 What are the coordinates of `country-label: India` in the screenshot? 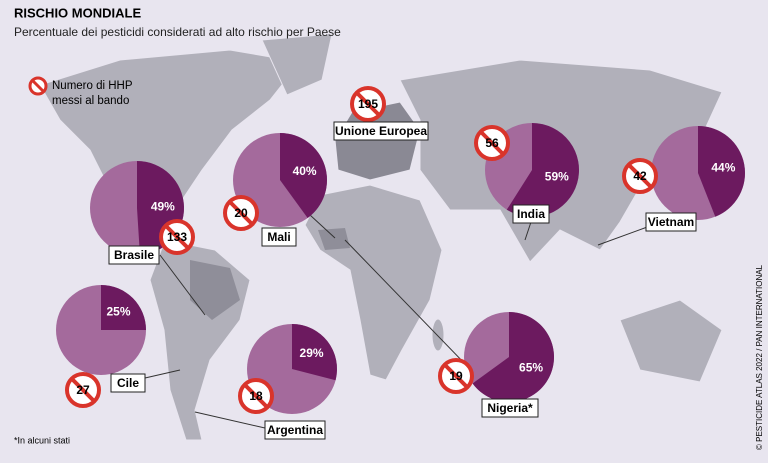 It's located at (531, 214).